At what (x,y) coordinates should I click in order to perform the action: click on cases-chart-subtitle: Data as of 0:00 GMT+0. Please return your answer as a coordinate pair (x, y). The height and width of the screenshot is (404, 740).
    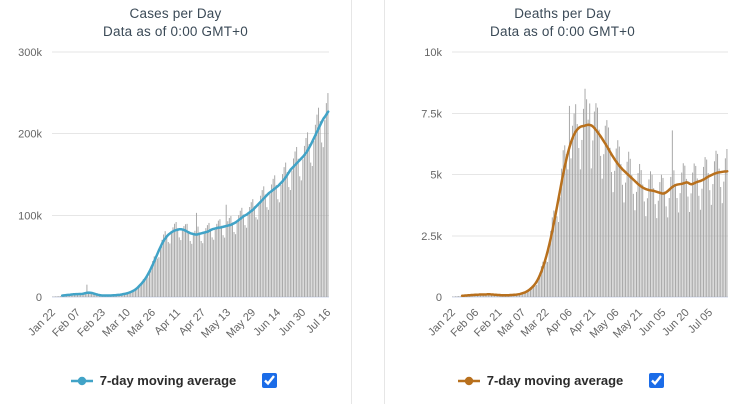
    Looking at the image, I should click on (175, 31).